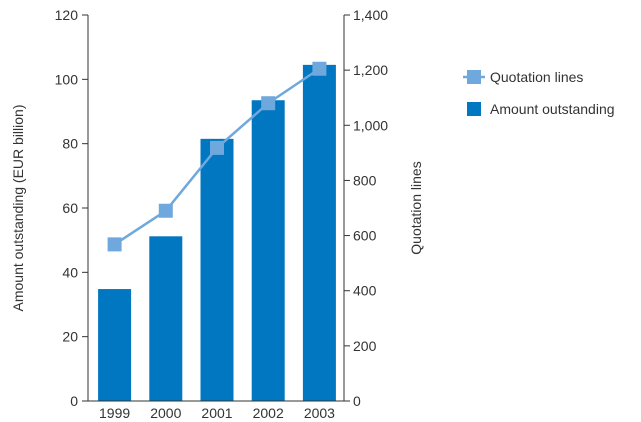 This screenshot has height=422, width=641. What do you see at coordinates (114, 413) in the screenshot?
I see `x-tick-label: 1999` at bounding box center [114, 413].